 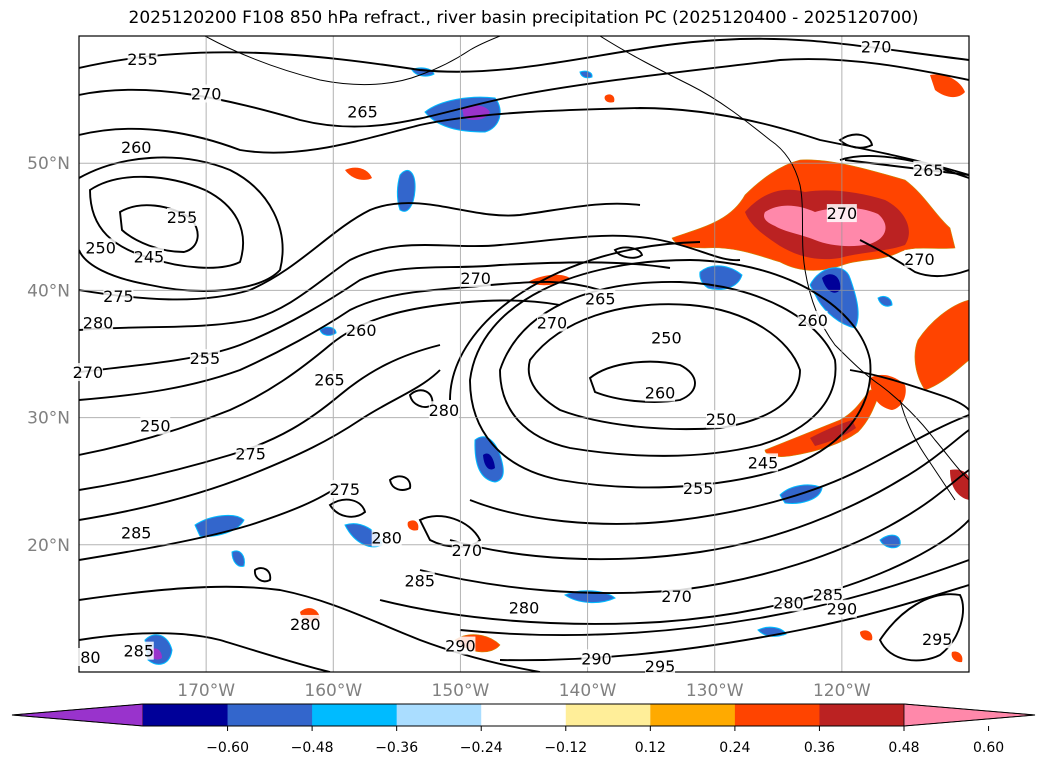 What do you see at coordinates (333, 691) in the screenshot?
I see `lon-tick-label: 160°W` at bounding box center [333, 691].